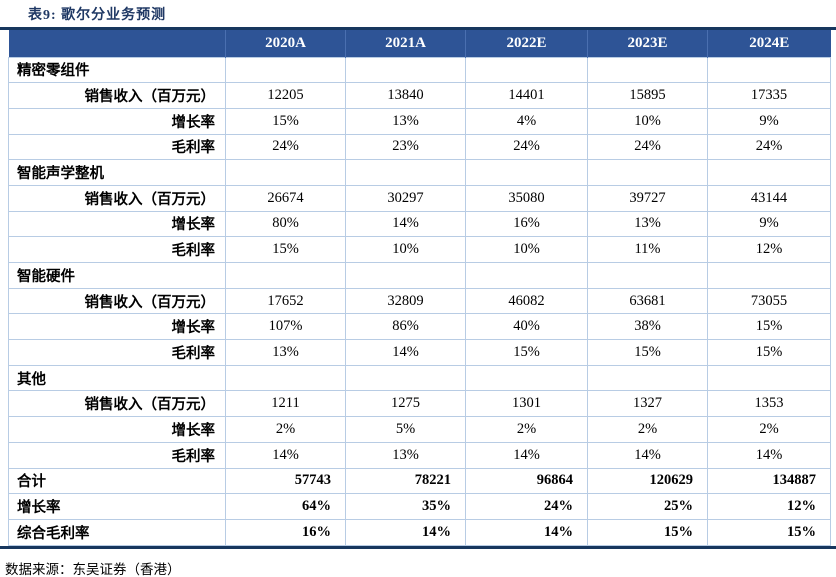 The image size is (836, 577). Describe the element at coordinates (285, 327) in the screenshot. I see `cell-value: 107%` at that location.